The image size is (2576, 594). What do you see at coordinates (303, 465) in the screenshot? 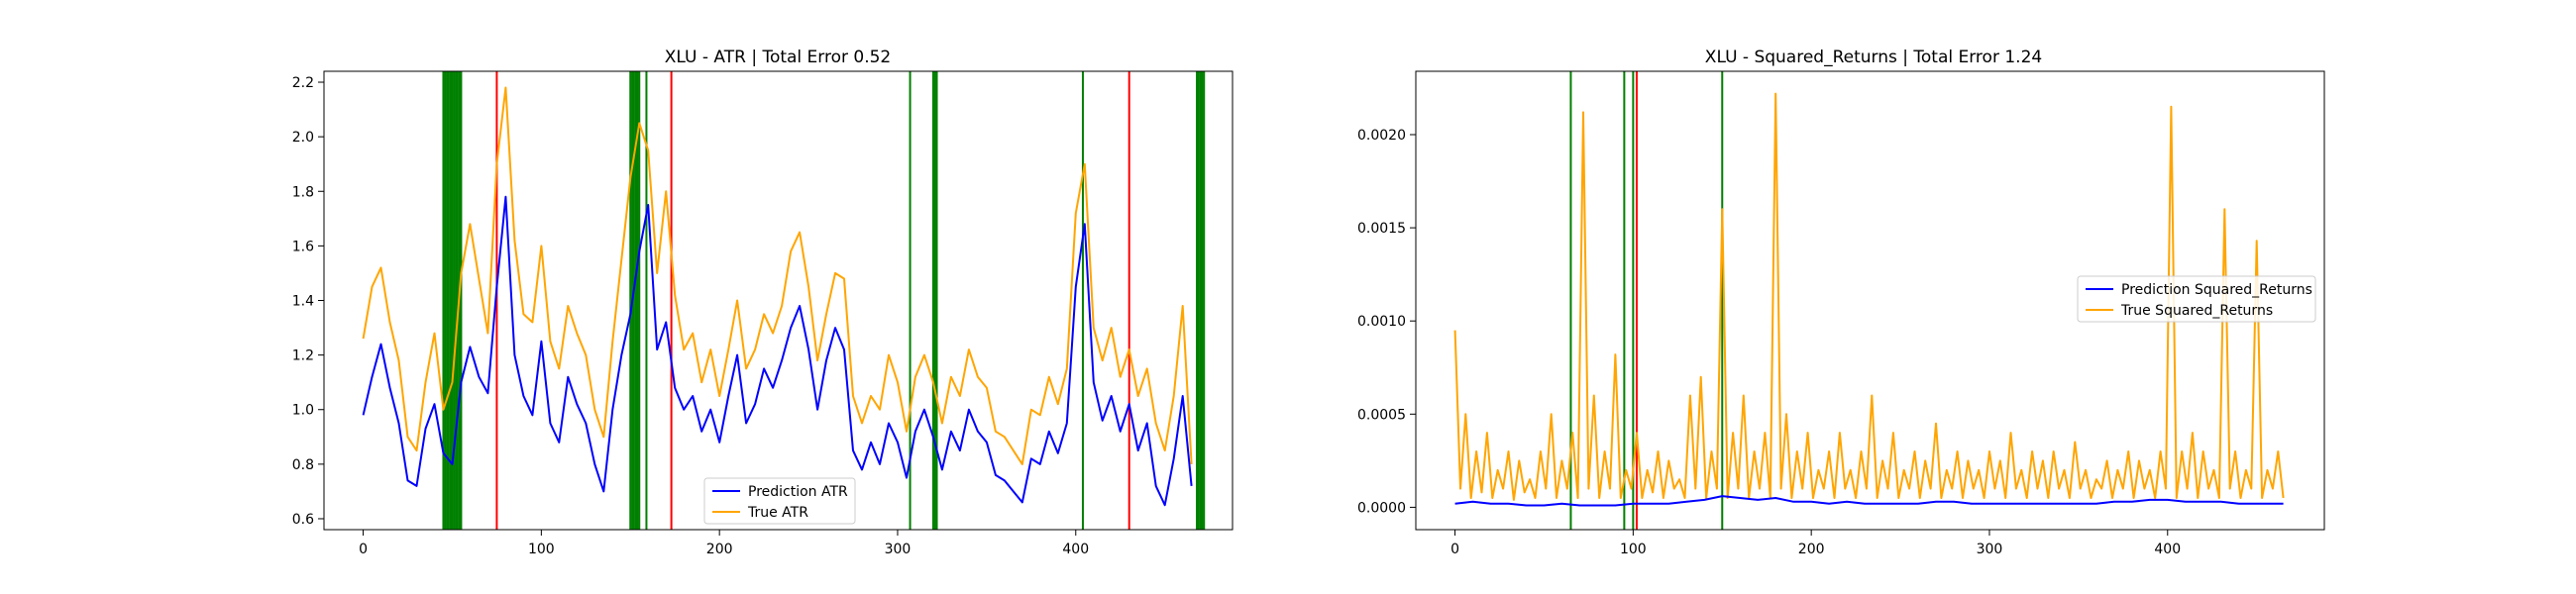
I see `y-tick-label: 0.8` at bounding box center [303, 465].